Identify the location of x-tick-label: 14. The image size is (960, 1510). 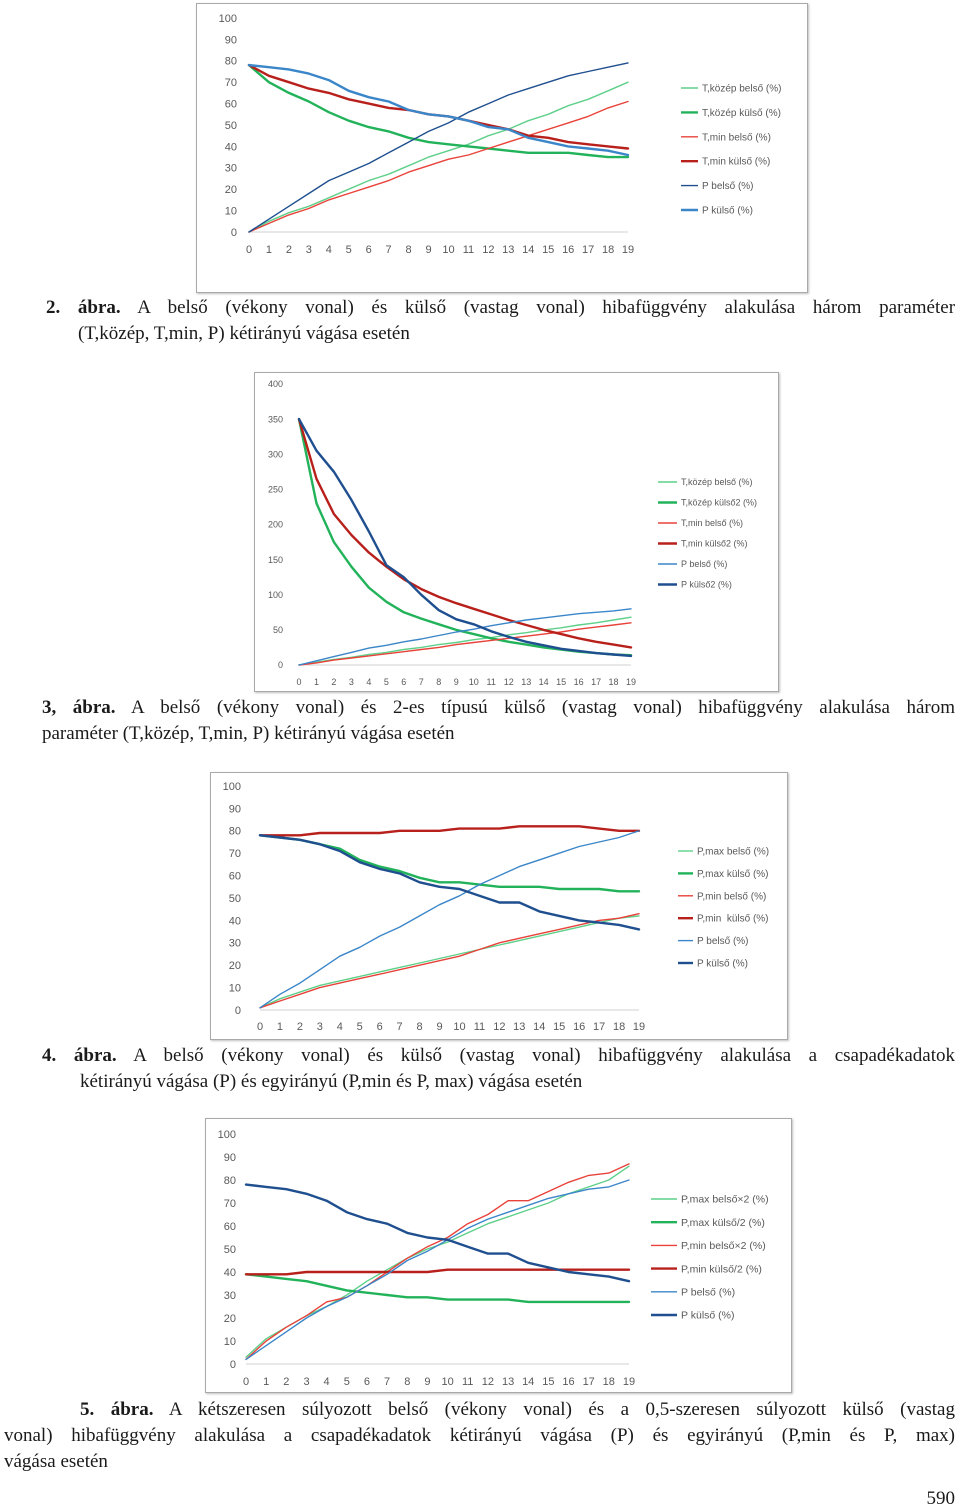
(528, 1382).